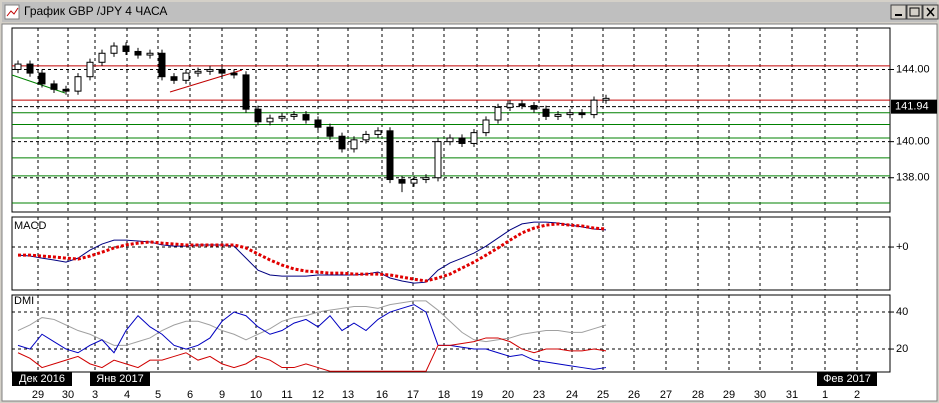 The height and width of the screenshot is (403, 939). Describe the element at coordinates (469, 12) in the screenshot. I see `title-bar` at that location.